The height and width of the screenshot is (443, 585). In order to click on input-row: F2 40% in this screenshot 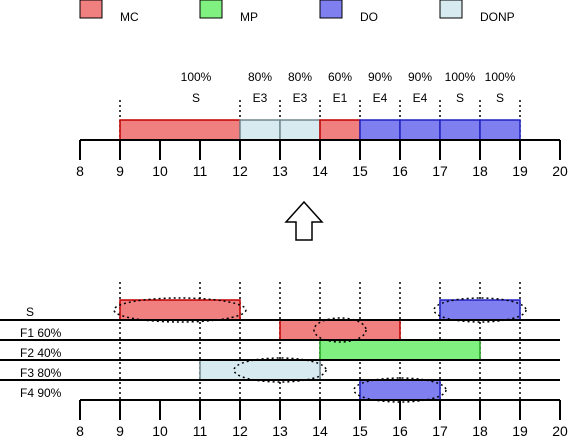, I will do `click(250, 350)`.